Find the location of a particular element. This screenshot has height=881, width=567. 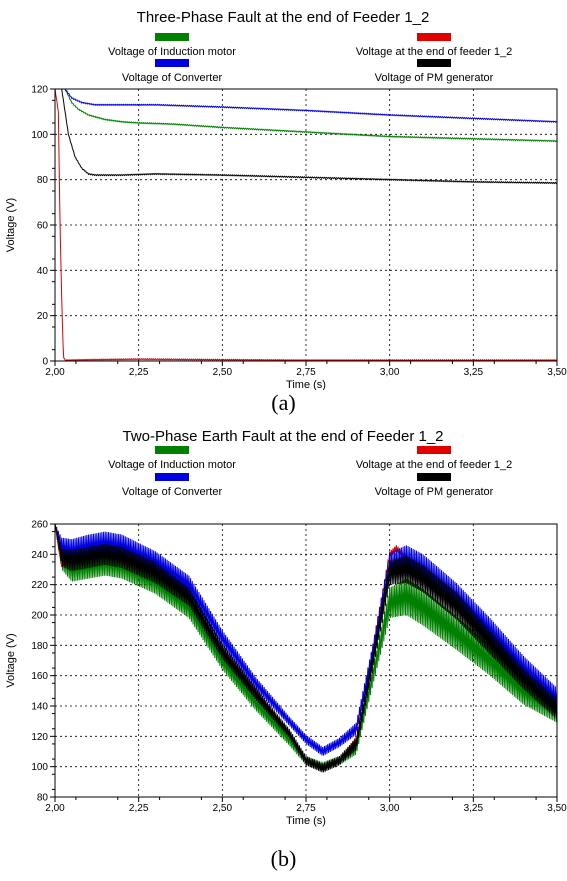

chart-b-y-tick-label: 120 is located at coordinates (39, 737).